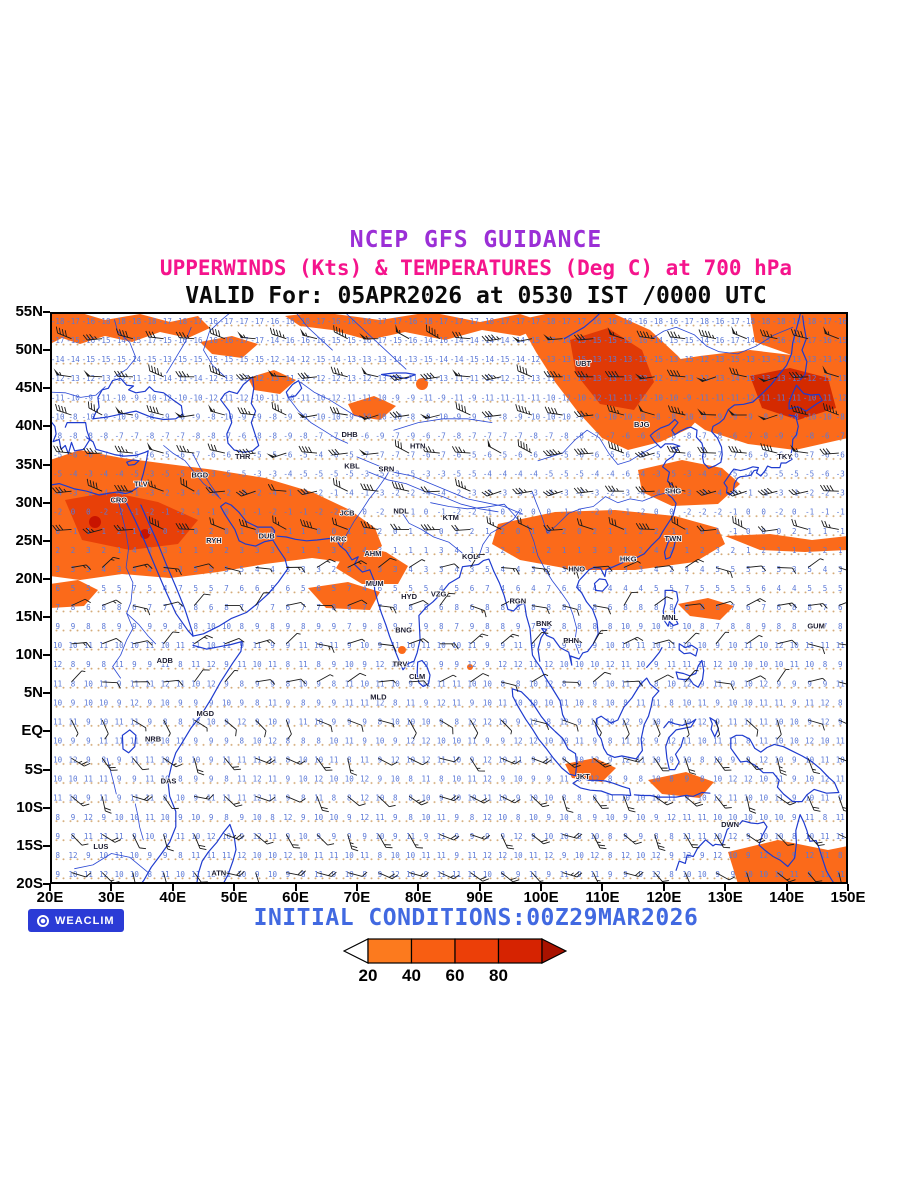 The height and width of the screenshot is (1200, 900). I want to click on svg-text: 5, so click(733, 588).